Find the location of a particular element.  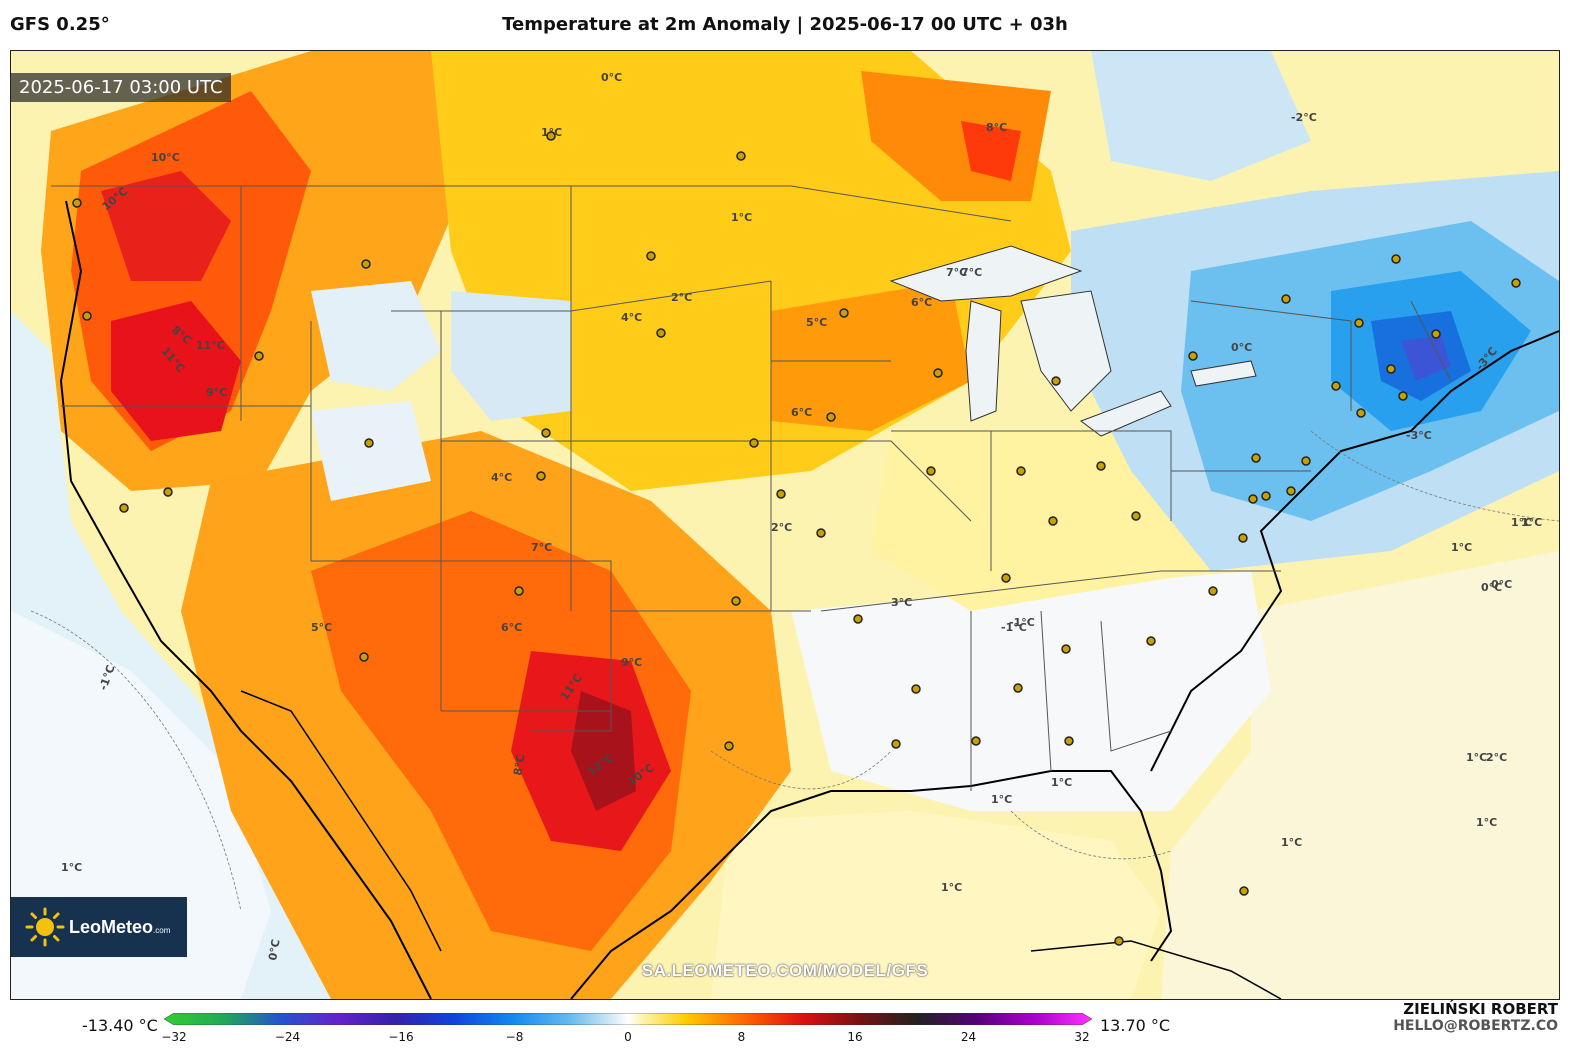

cuba-outline is located at coordinates (1156, 969).